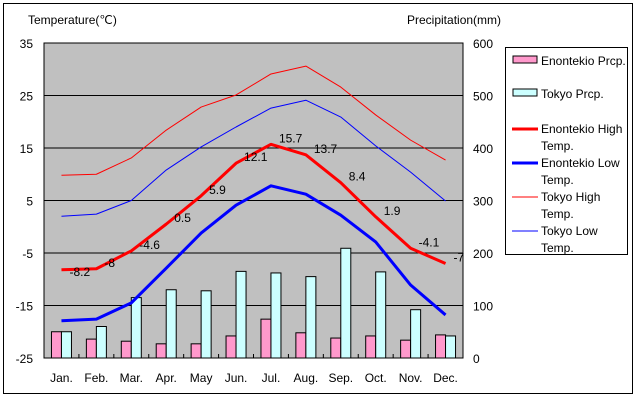 Image resolution: width=640 pixels, height=400 pixels. Describe the element at coordinates (454, 20) in the screenshot. I see `y-axis-label-right: Precipitation(mm)` at that location.